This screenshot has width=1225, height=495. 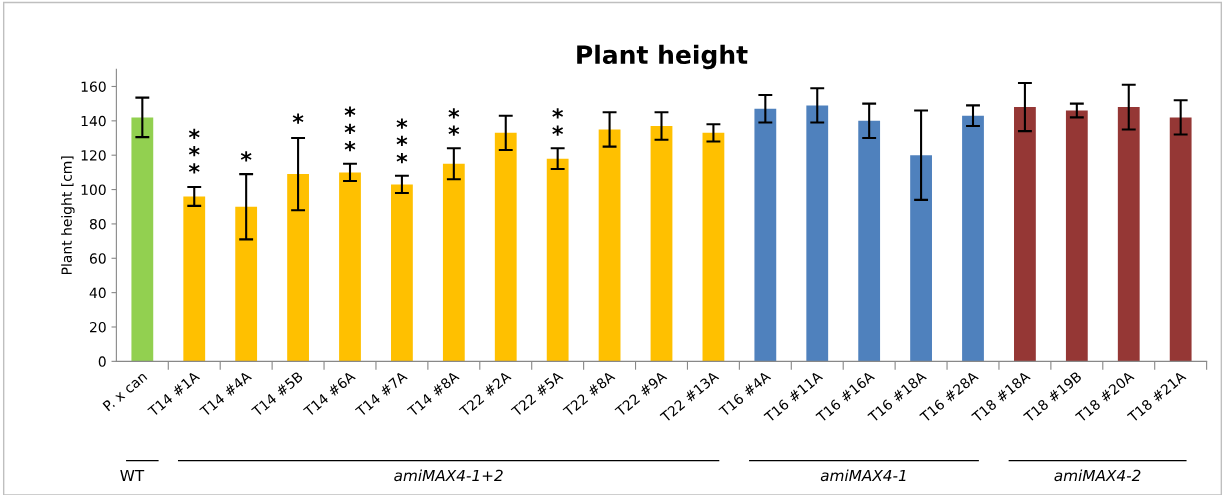 I want to click on text: amiMAX4-1, so click(x=863, y=475).